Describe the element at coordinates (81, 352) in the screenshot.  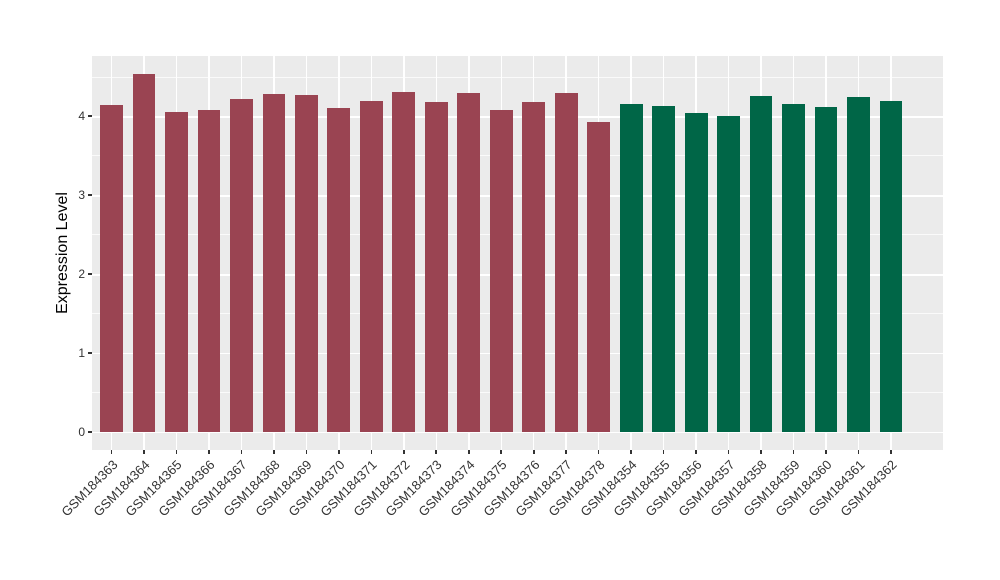
I see `y-tick-label: 1` at that location.